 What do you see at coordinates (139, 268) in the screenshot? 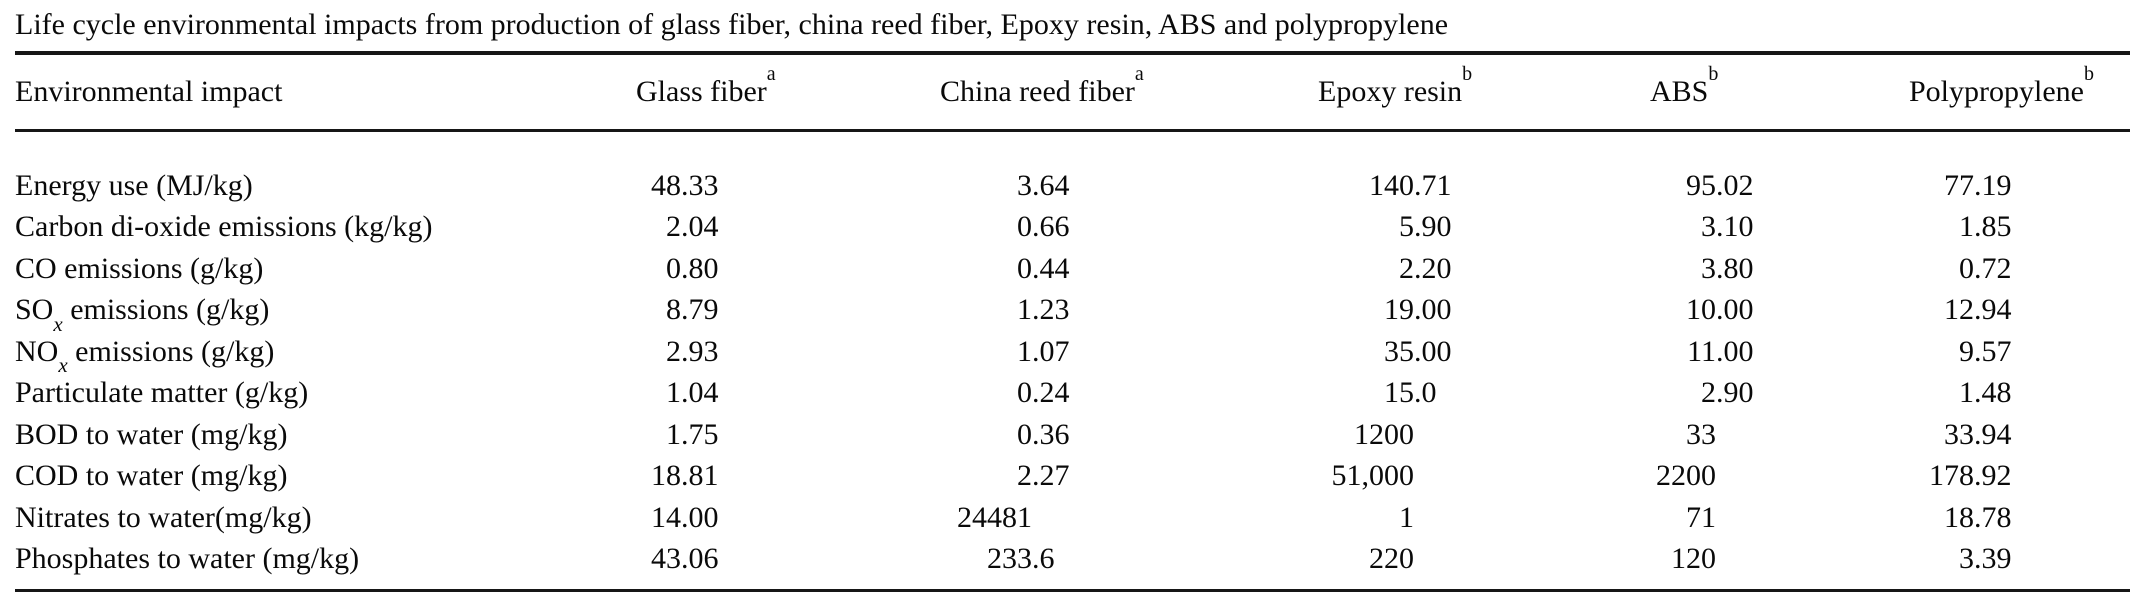
I see `row-label: CO emissions (g/kg)` at bounding box center [139, 268].